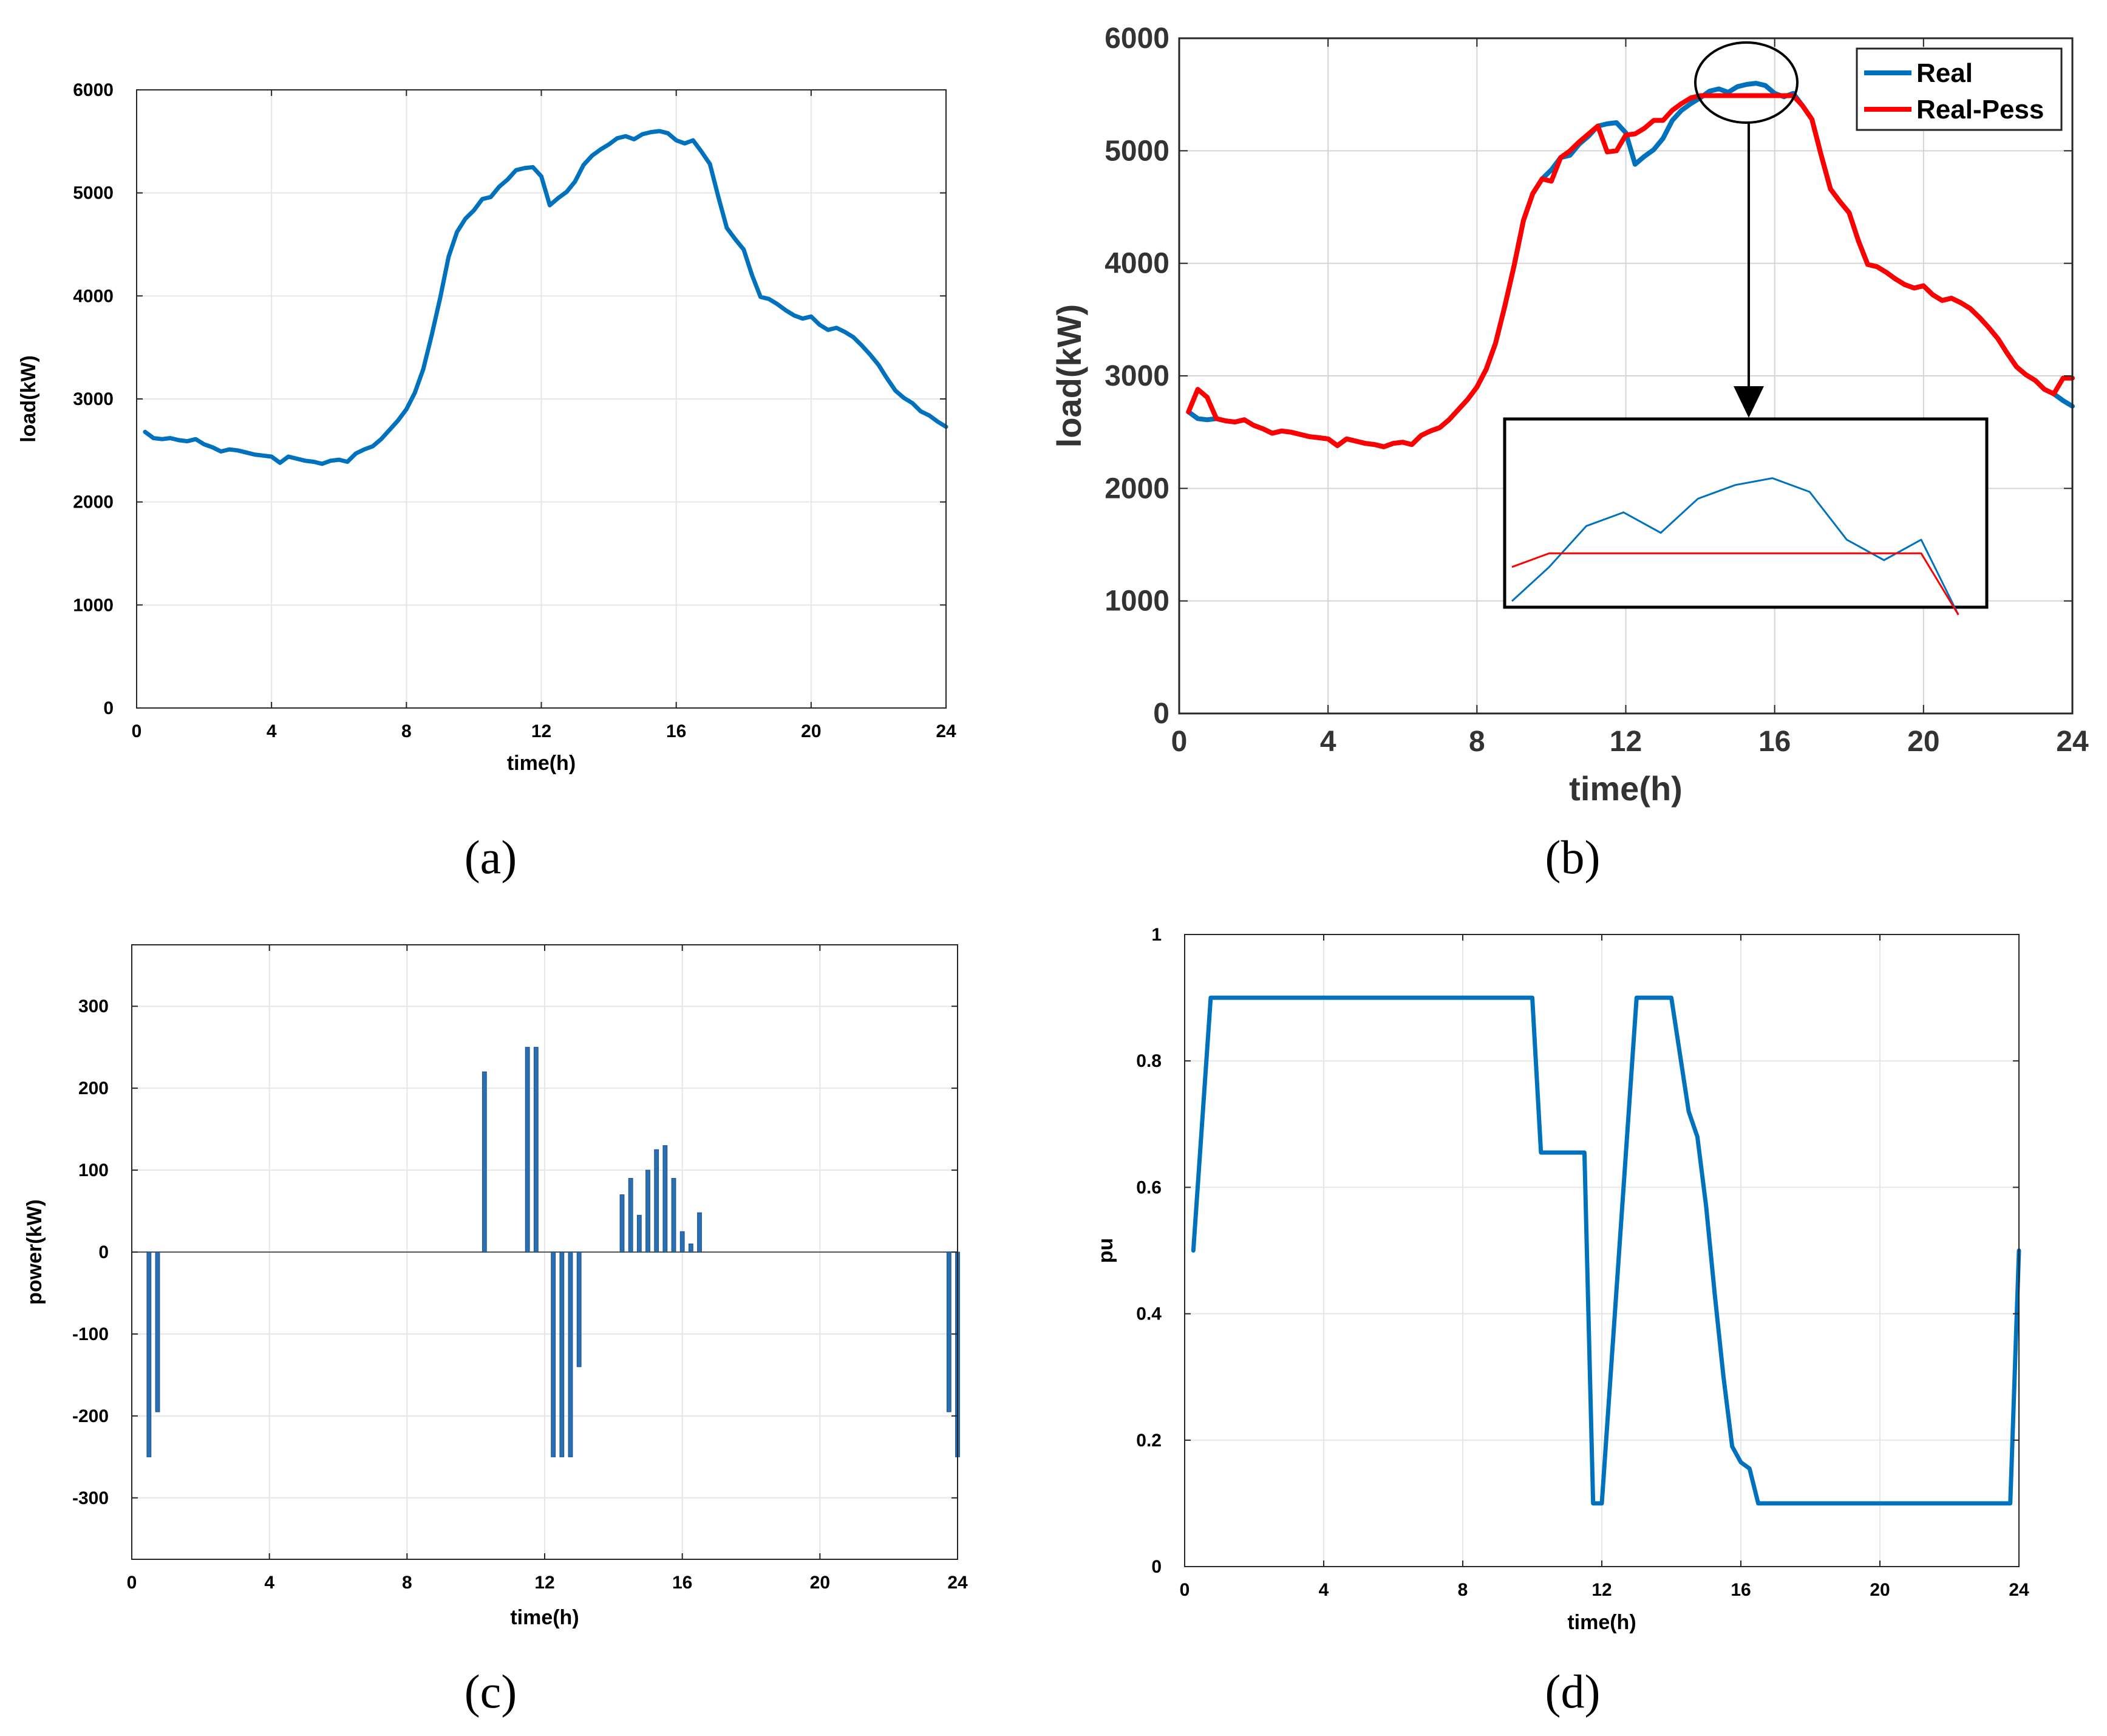 This screenshot has width=2107, height=1736. What do you see at coordinates (93, 1170) in the screenshot?
I see `y-tick-label: 100` at bounding box center [93, 1170].